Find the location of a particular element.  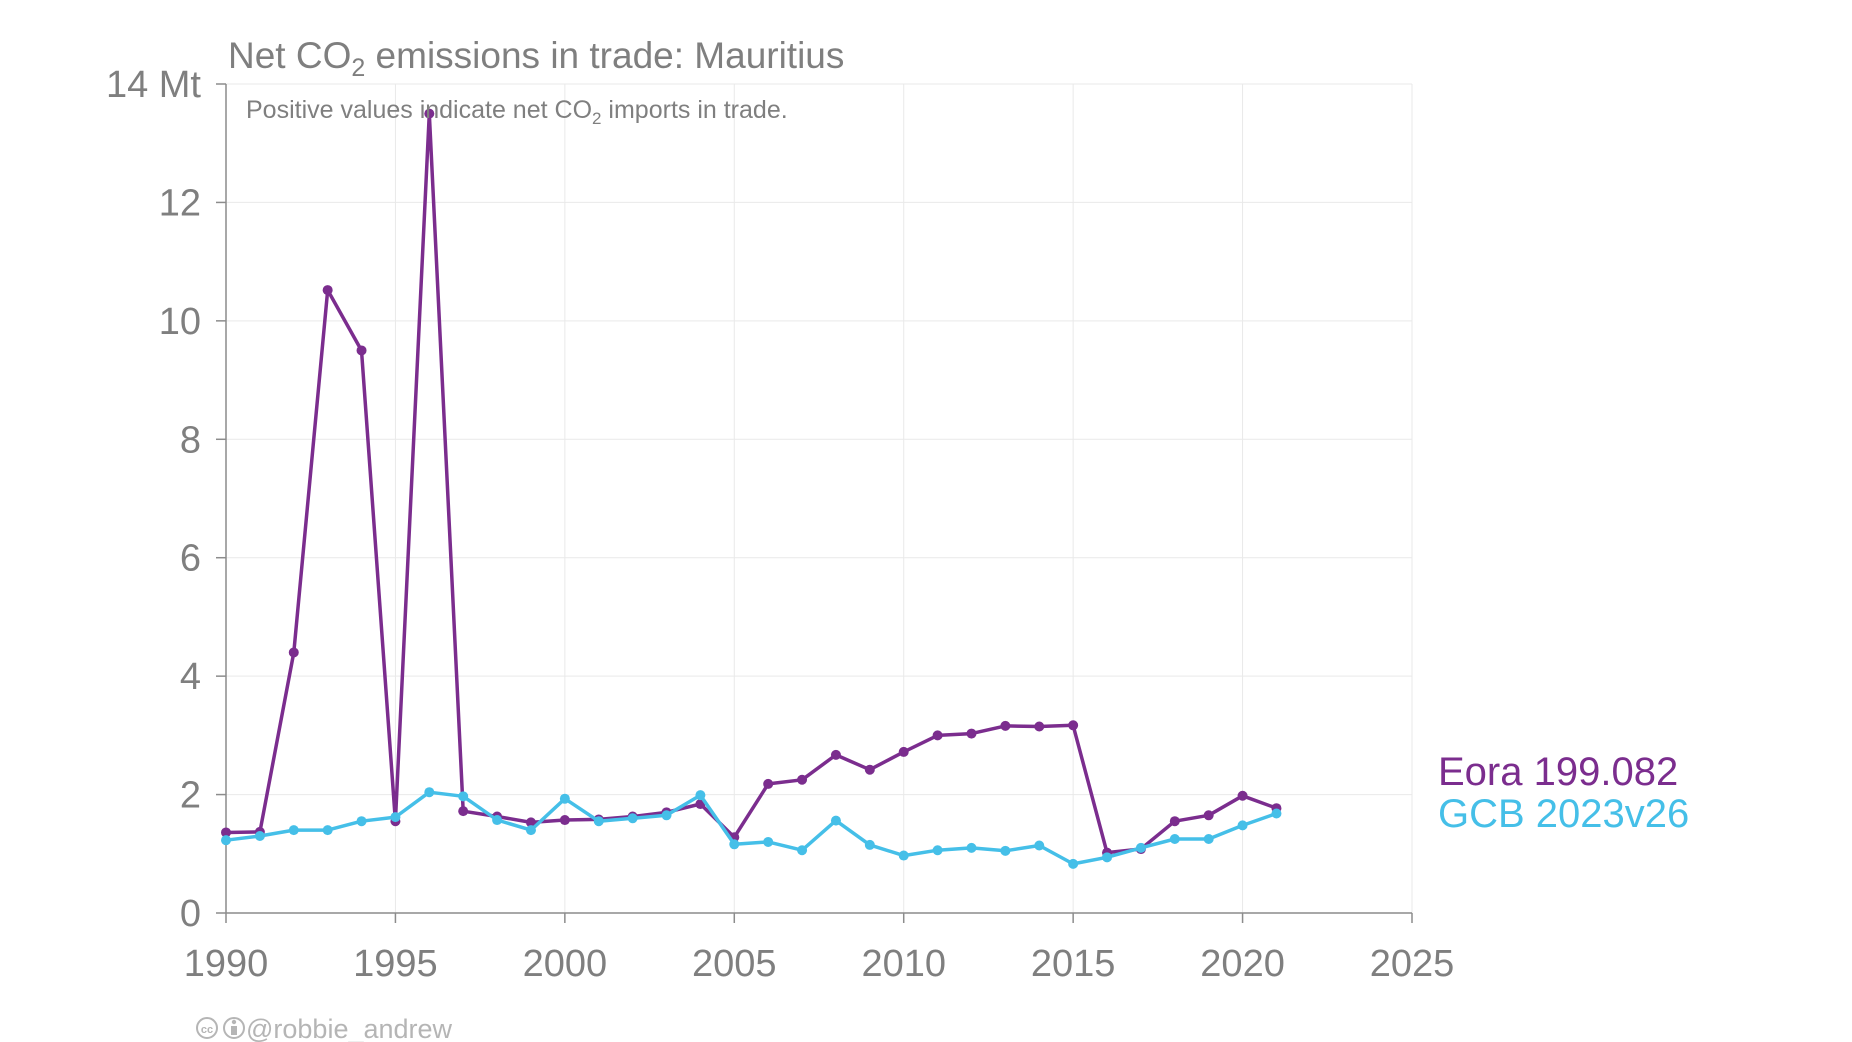

cc-by-icon: cc is located at coordinates (220, 1028).